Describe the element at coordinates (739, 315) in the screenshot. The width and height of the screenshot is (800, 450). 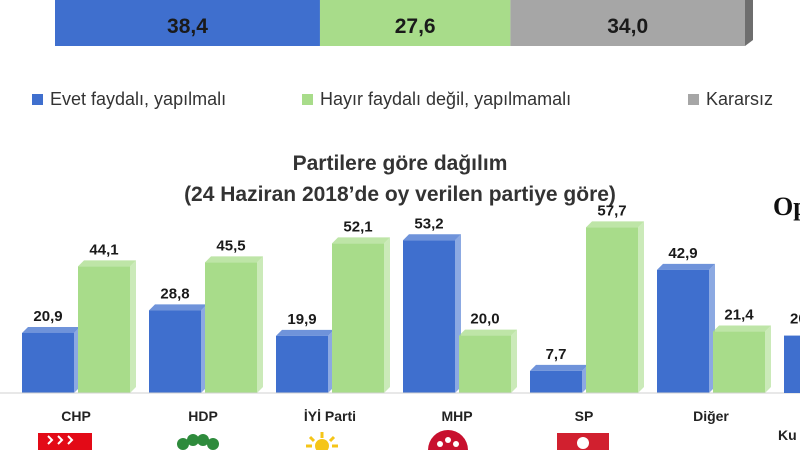
I see `bar-data-label: 21,4` at that location.